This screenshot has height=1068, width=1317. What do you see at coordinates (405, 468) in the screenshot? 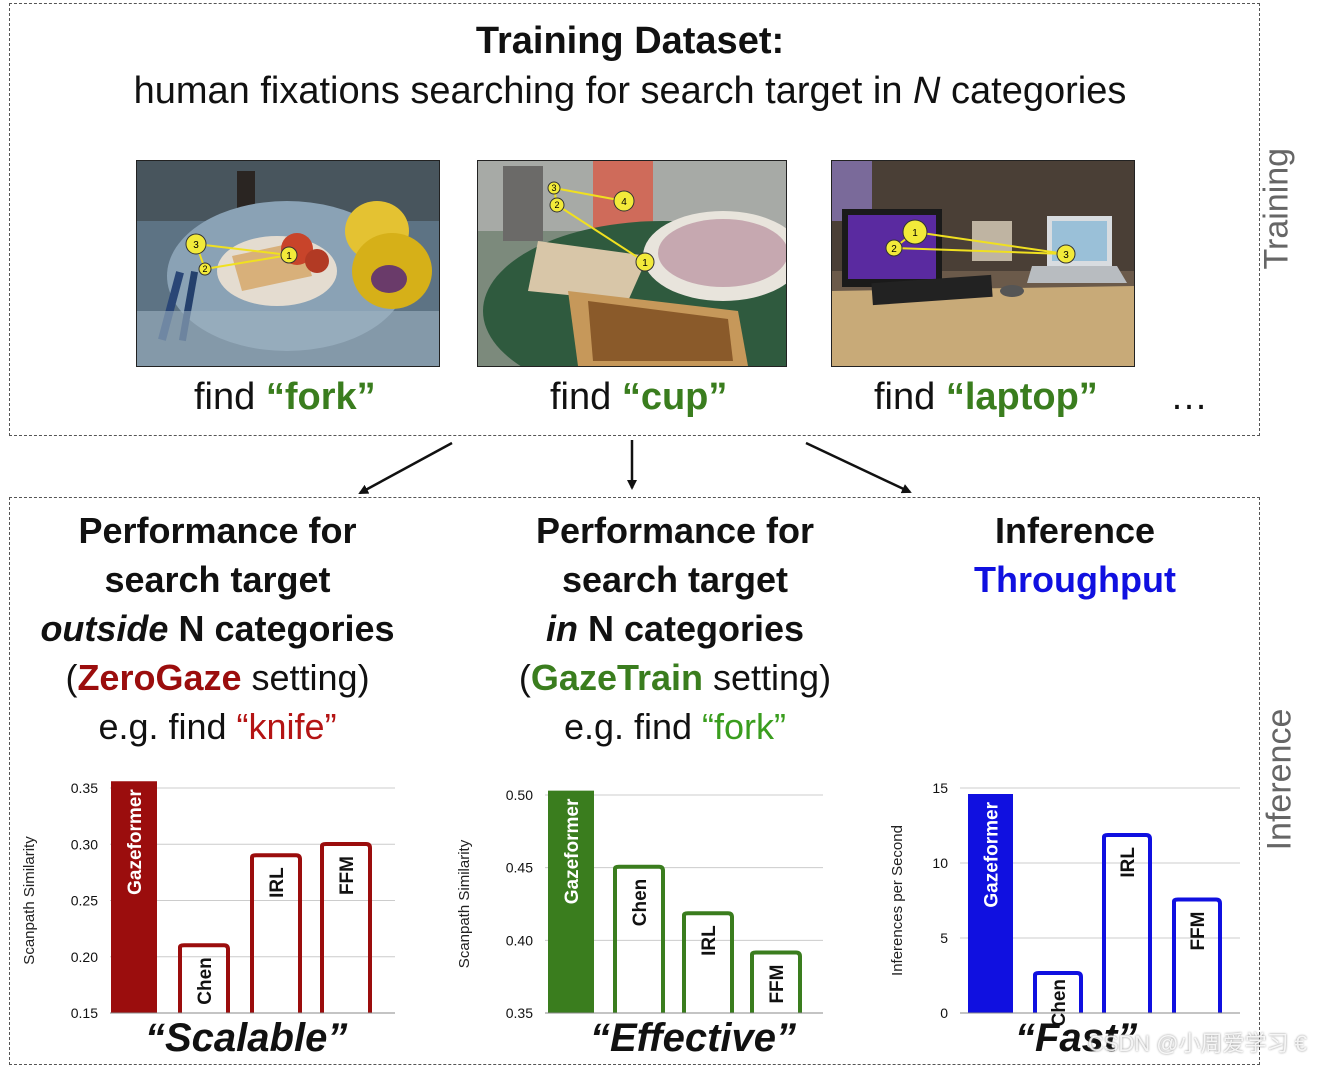
I see `arrow-left` at bounding box center [405, 468].